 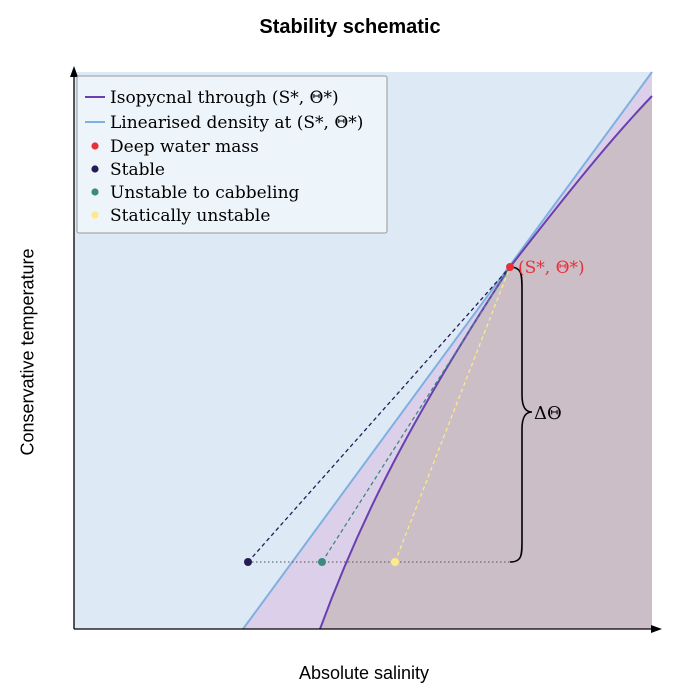 What do you see at coordinates (656, 629) in the screenshot?
I see `x-axis-arrow` at bounding box center [656, 629].